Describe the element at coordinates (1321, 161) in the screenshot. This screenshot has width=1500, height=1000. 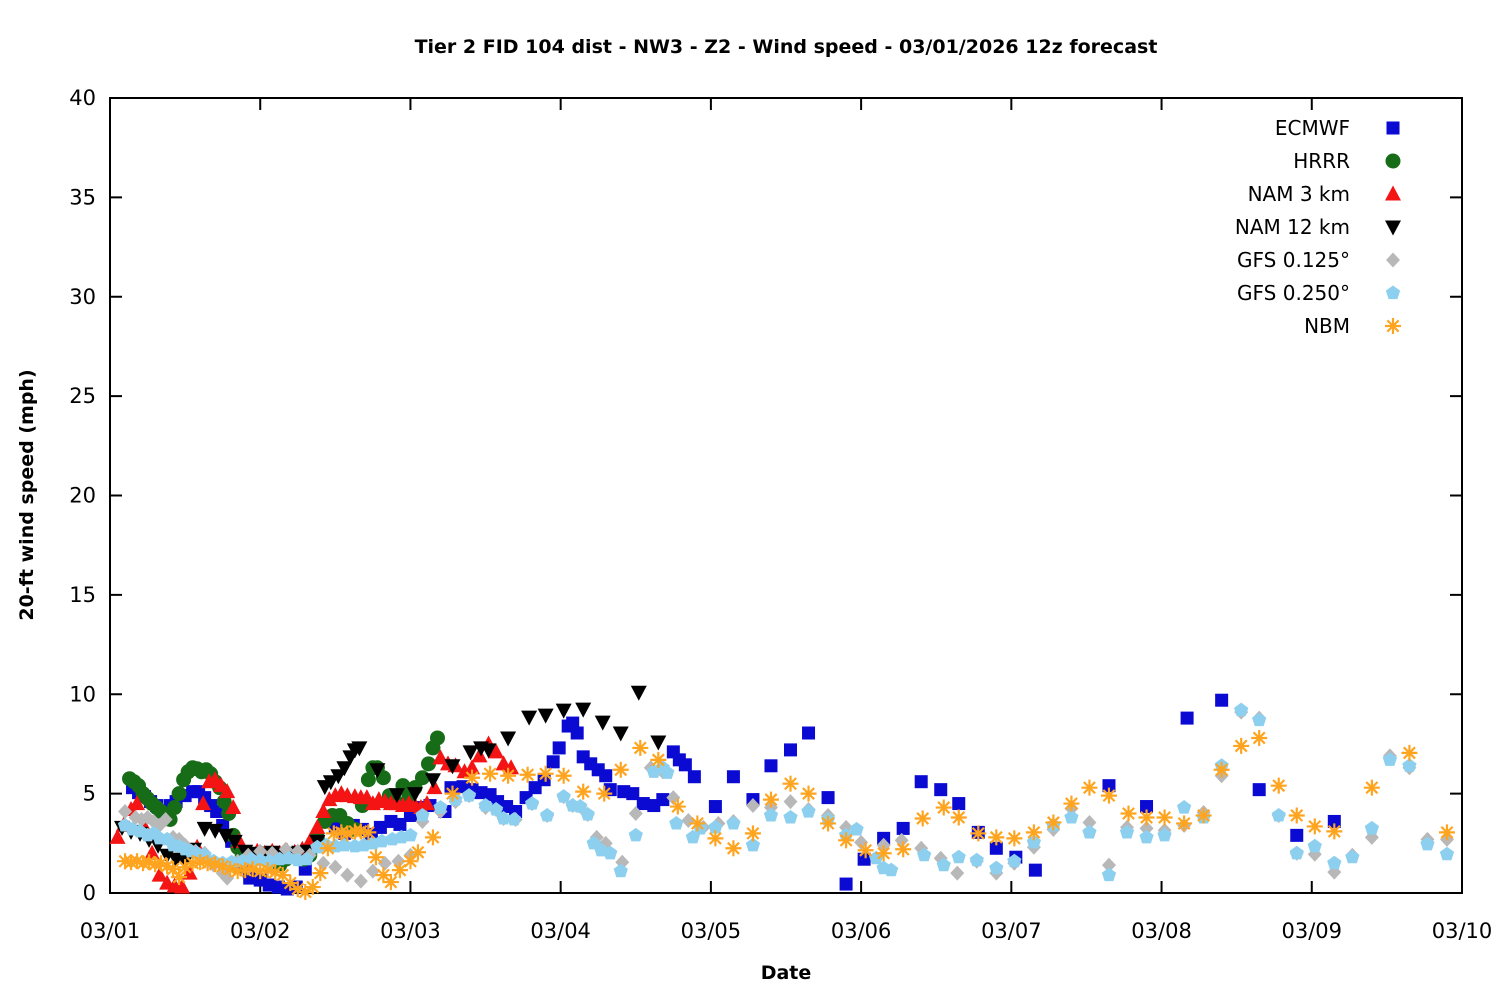
I see `legend-label: HRRR` at that location.